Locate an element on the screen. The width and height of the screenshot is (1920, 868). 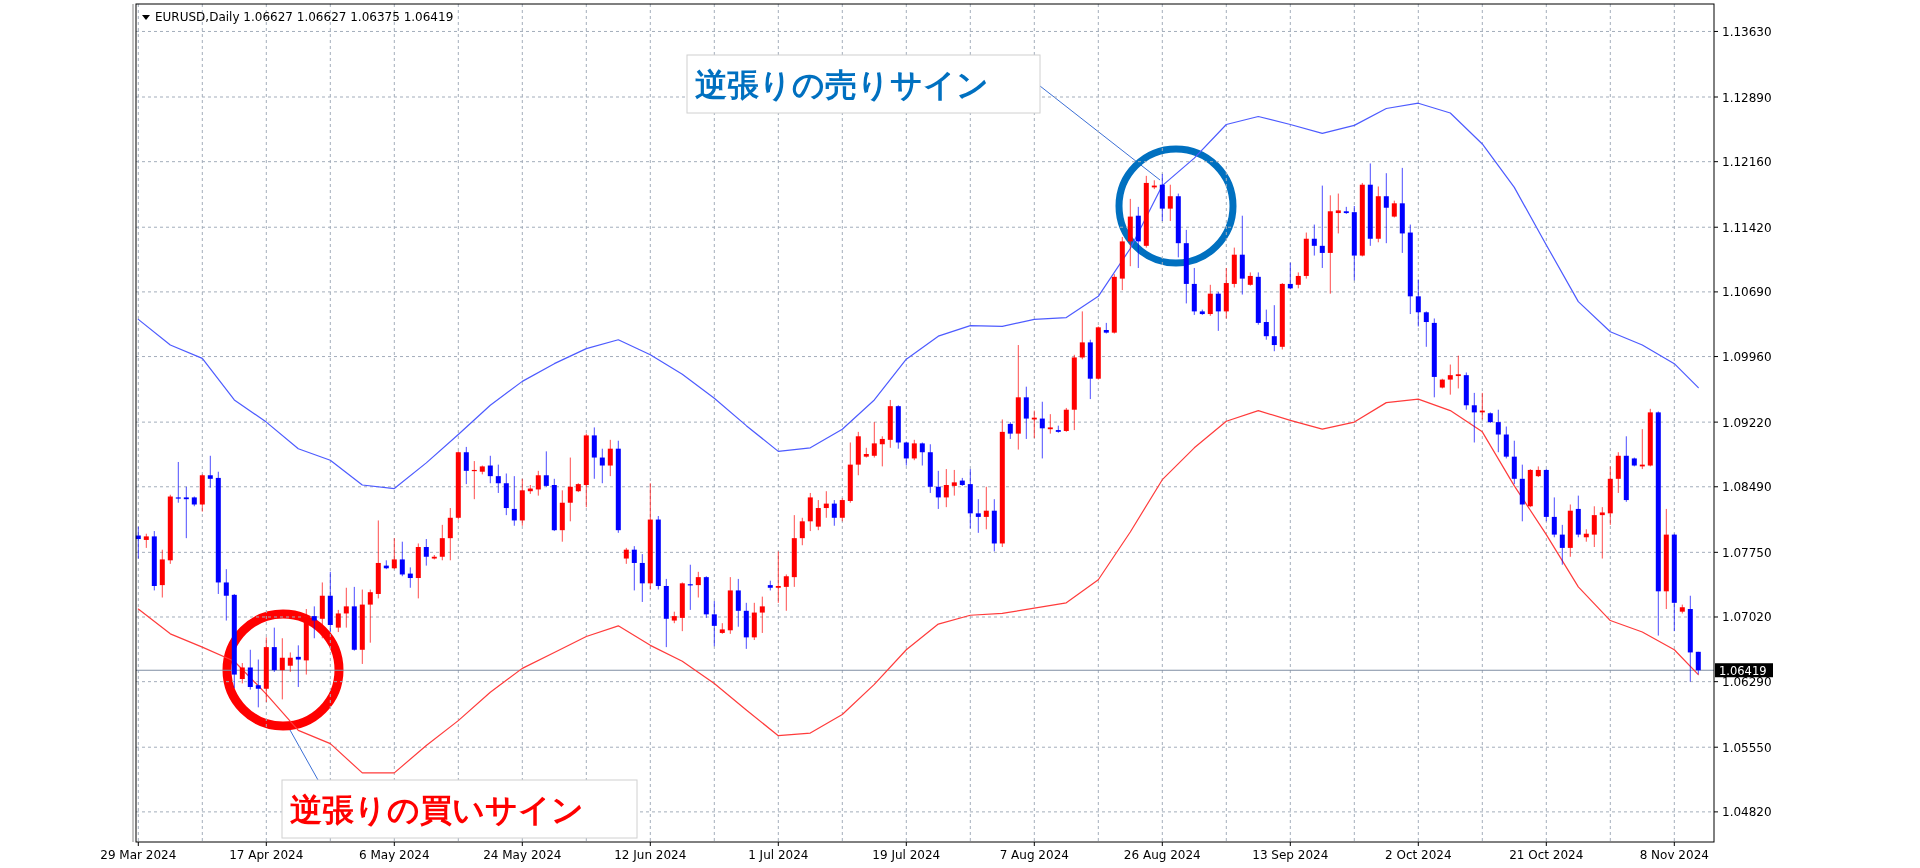
x-tick-label: 12 Jun 2024 is located at coordinates (650, 855).